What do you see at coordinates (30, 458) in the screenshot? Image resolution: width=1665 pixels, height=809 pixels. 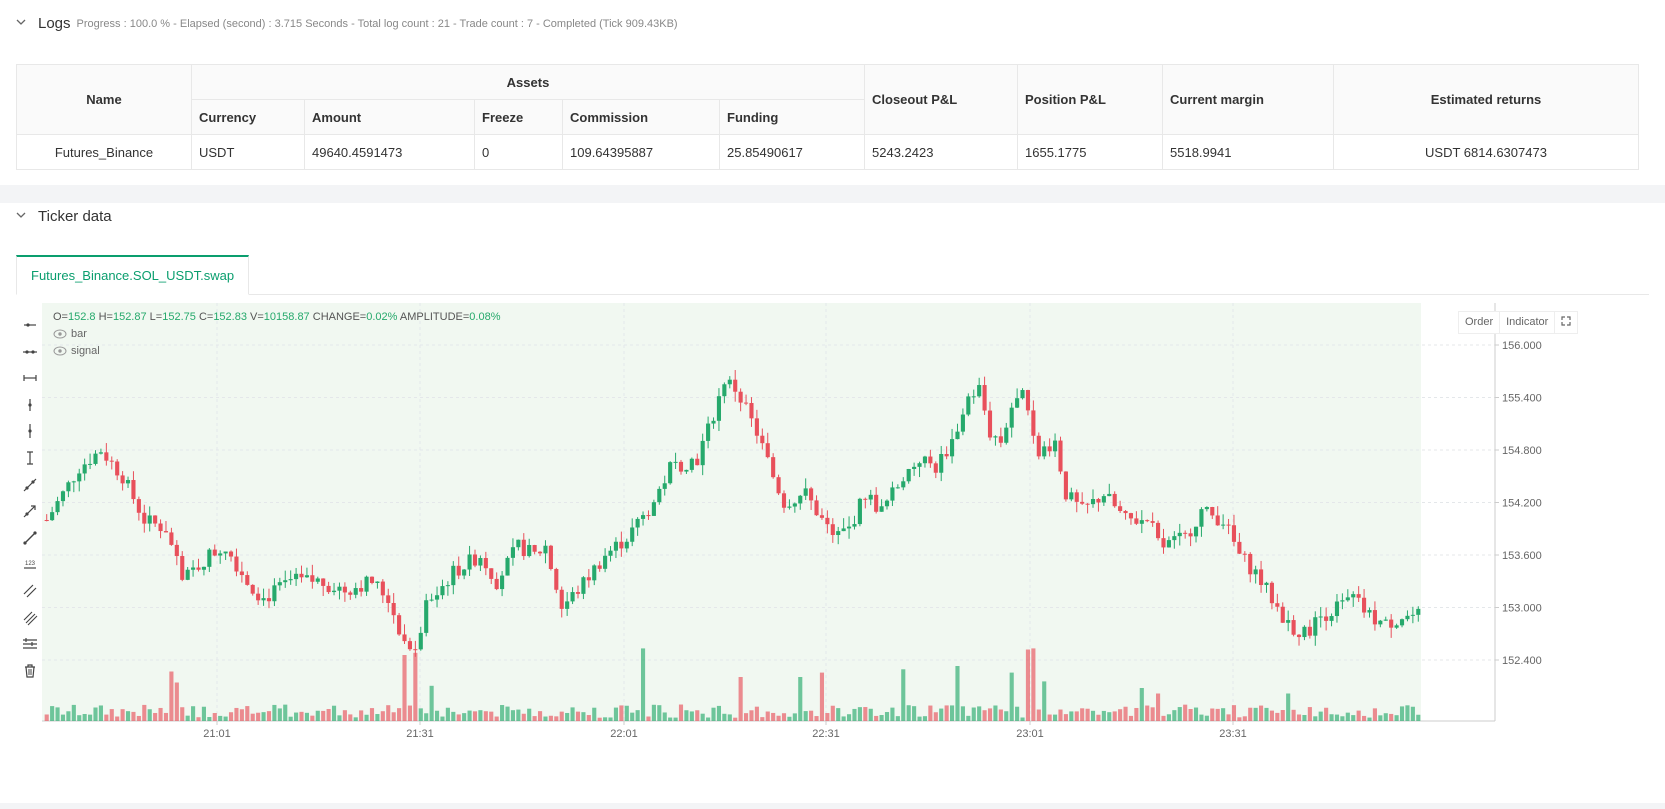 I see `vertical-segment-icon` at bounding box center [30, 458].